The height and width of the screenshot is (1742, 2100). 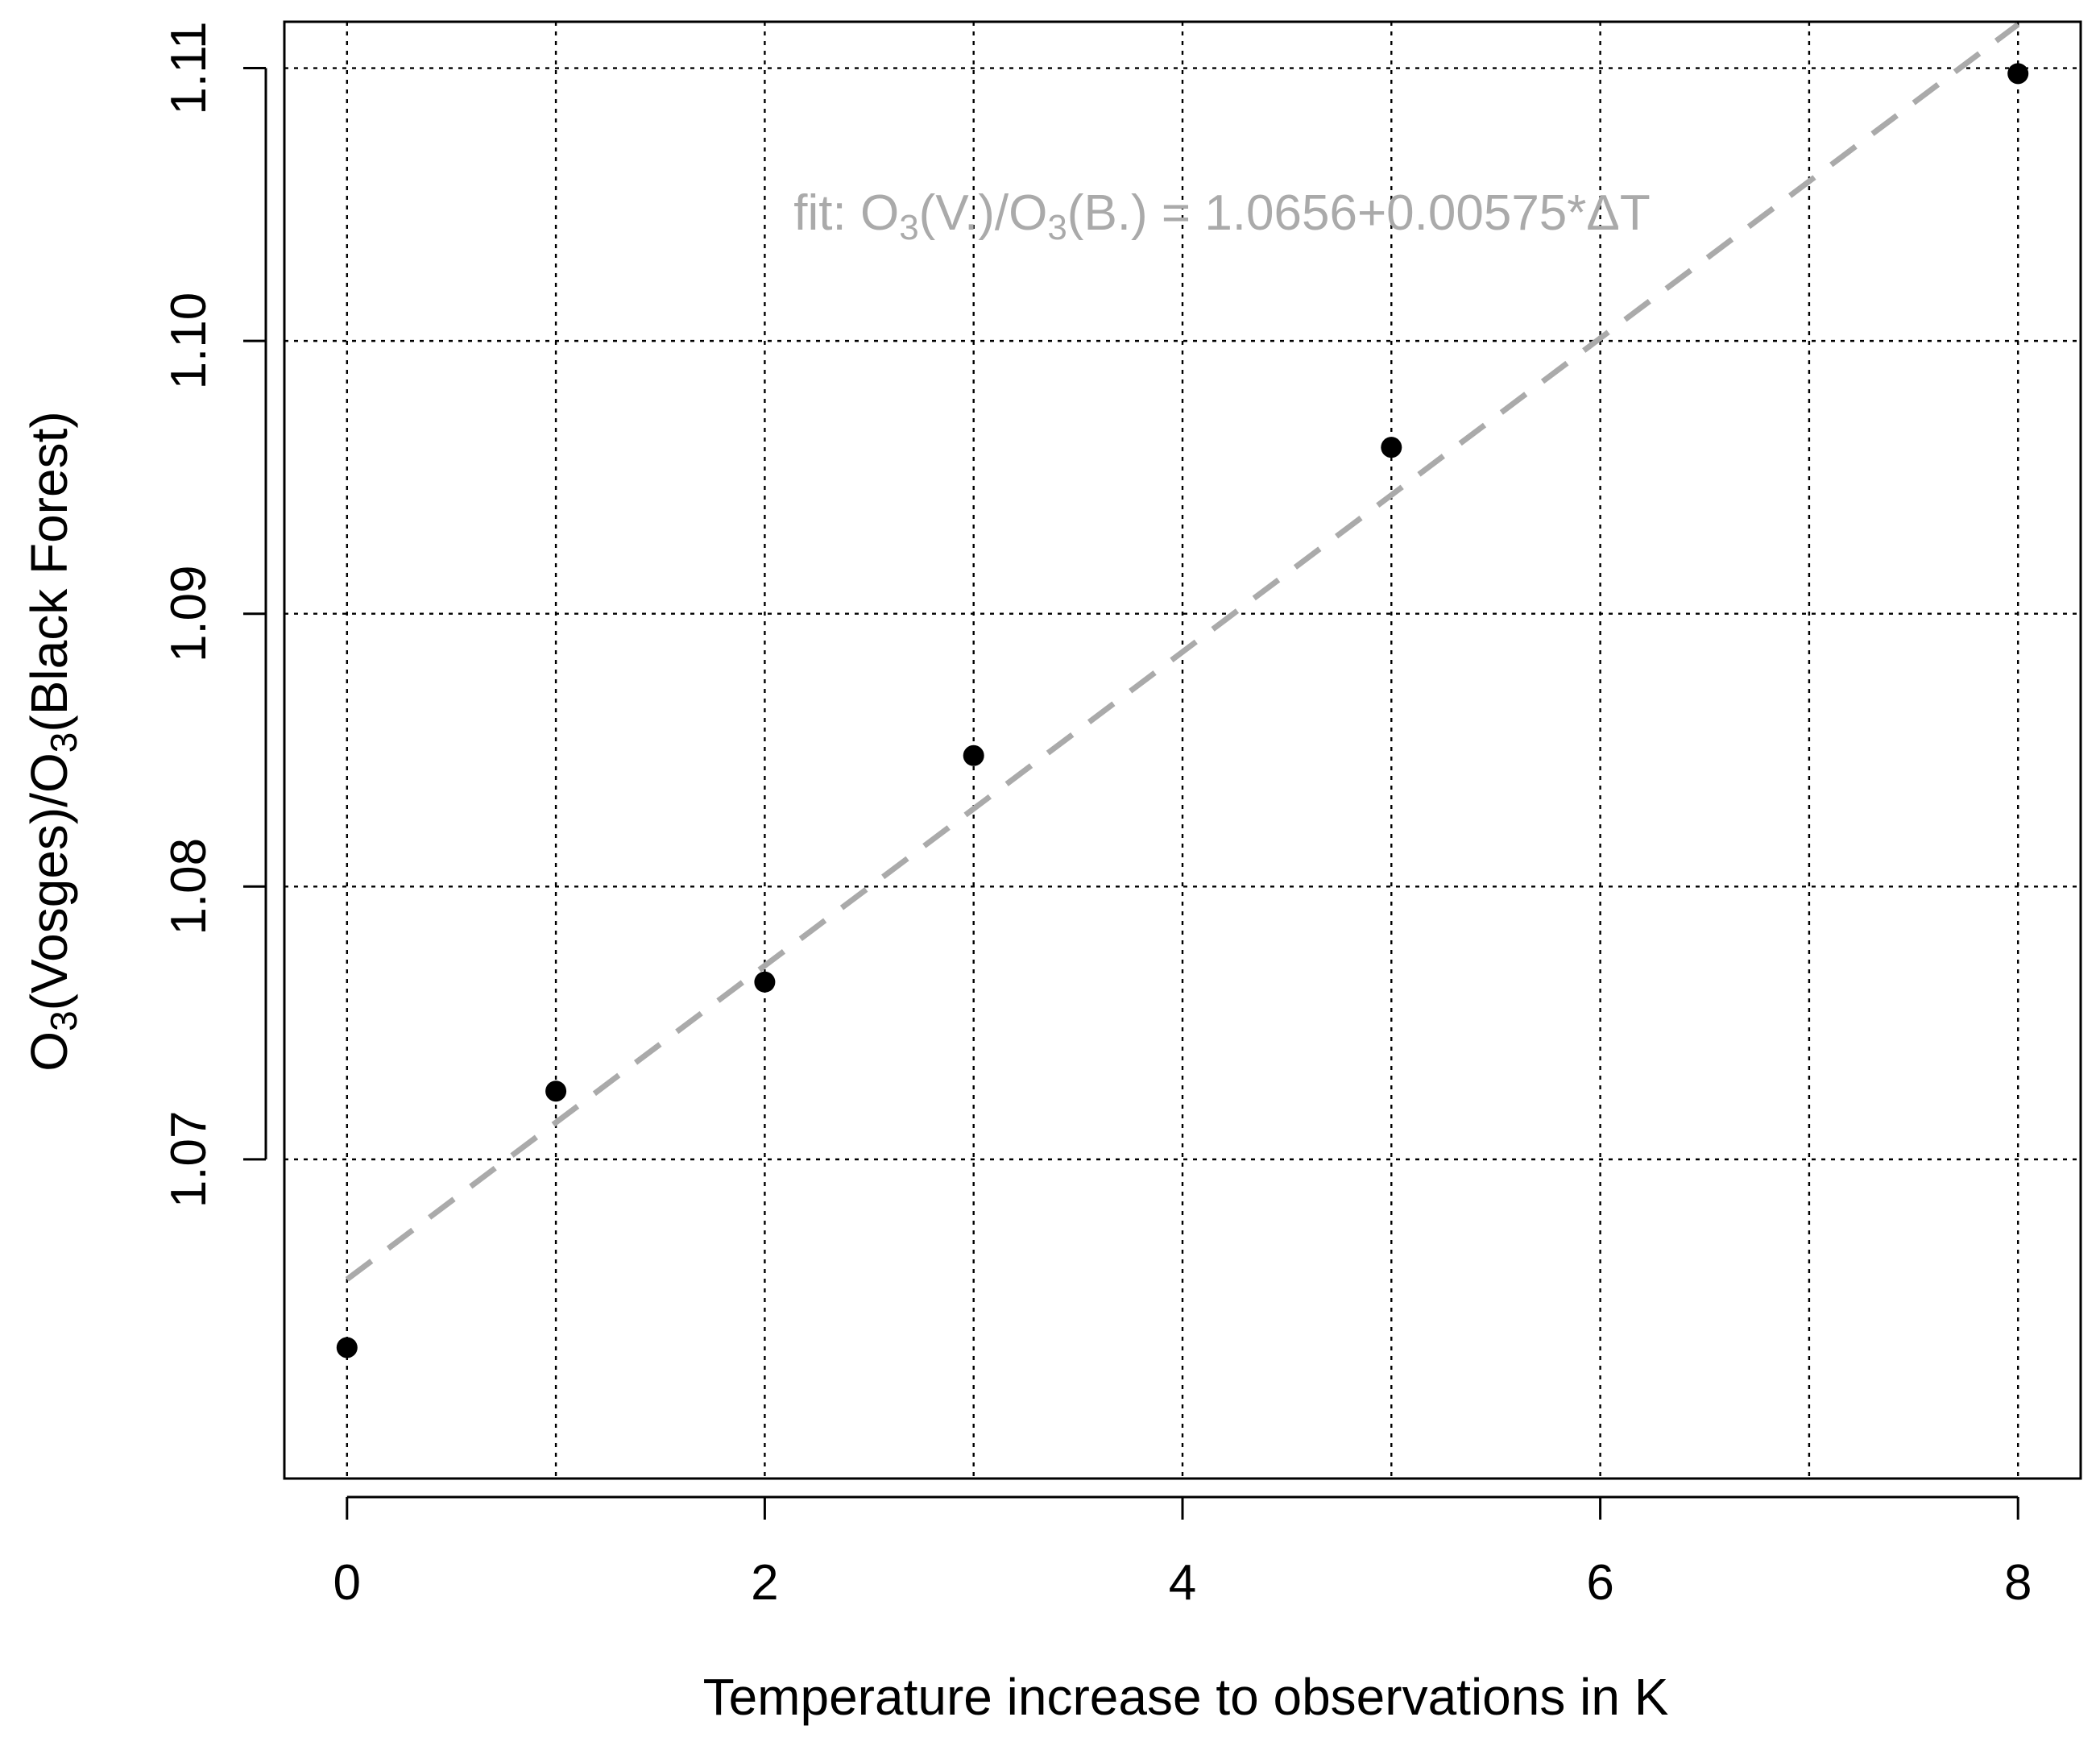 I want to click on y-axis: 1.07 1.08 1.09 1.10 1.11, so click(x=214, y=615).